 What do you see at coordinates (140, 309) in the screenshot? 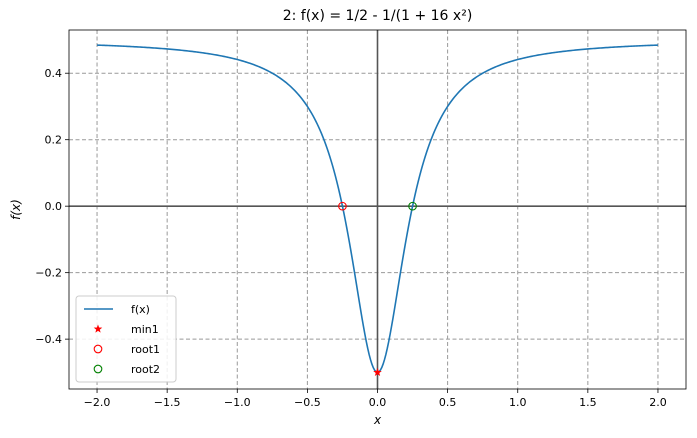
I see `legend-label: f(x)` at bounding box center [140, 309].